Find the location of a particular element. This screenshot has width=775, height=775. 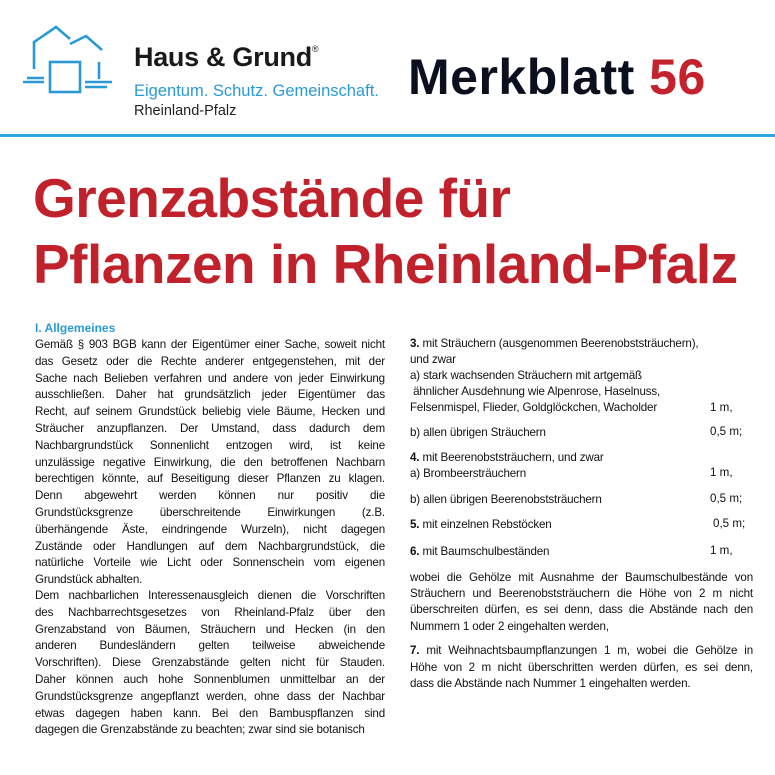

merkblatt-label: Merkblatt 56 is located at coordinates (557, 77).